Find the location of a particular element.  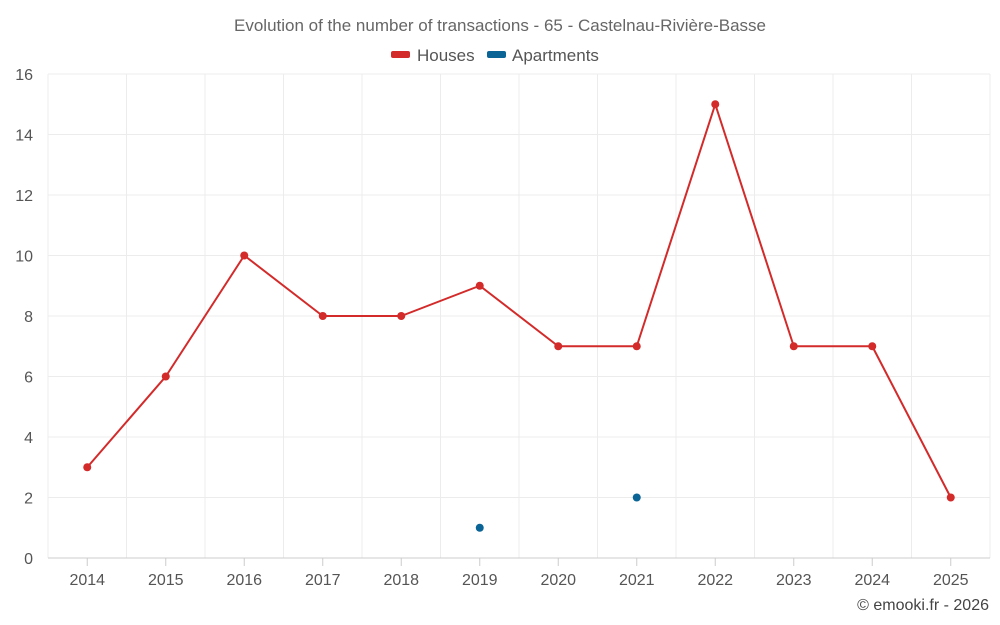

legend-swatch-houses is located at coordinates (400, 54).